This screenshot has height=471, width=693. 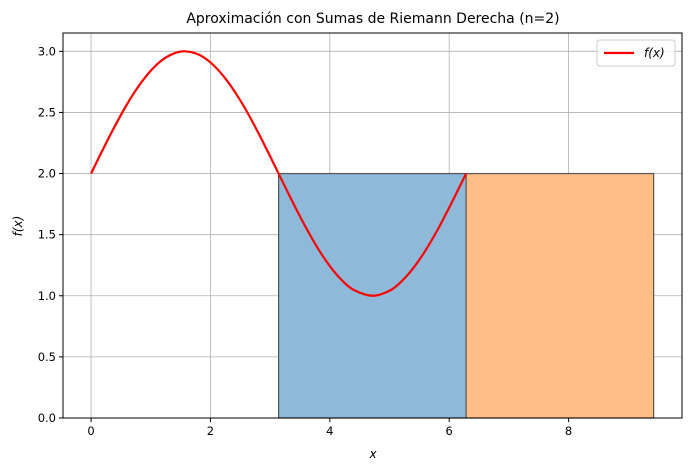 I want to click on legend: f(x), so click(x=636, y=53).